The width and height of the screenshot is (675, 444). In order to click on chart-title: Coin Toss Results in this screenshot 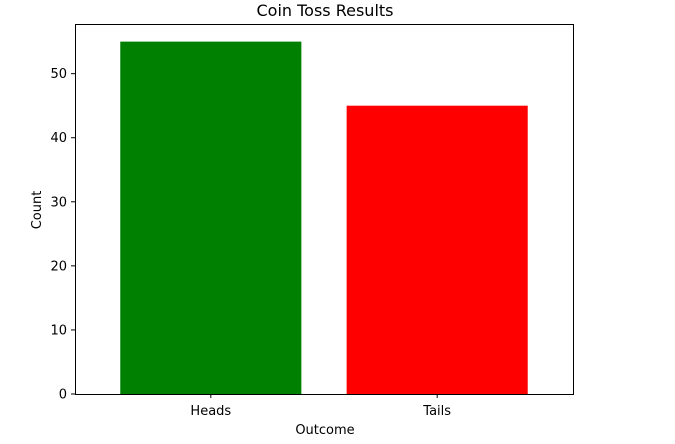, I will do `click(324, 10)`.